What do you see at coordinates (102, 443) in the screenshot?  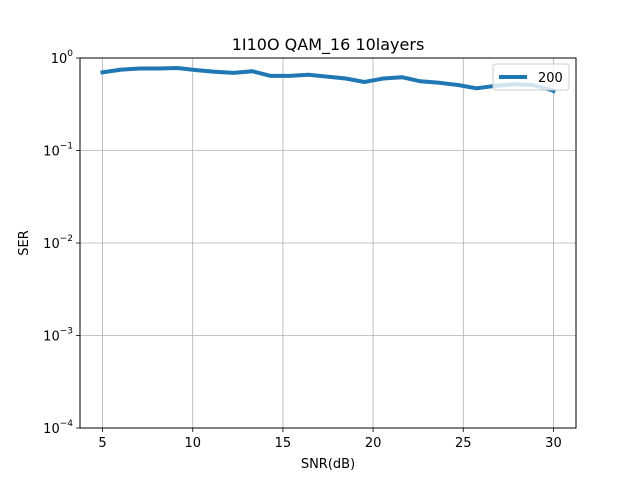 I see `x-tick-label: 5` at bounding box center [102, 443].